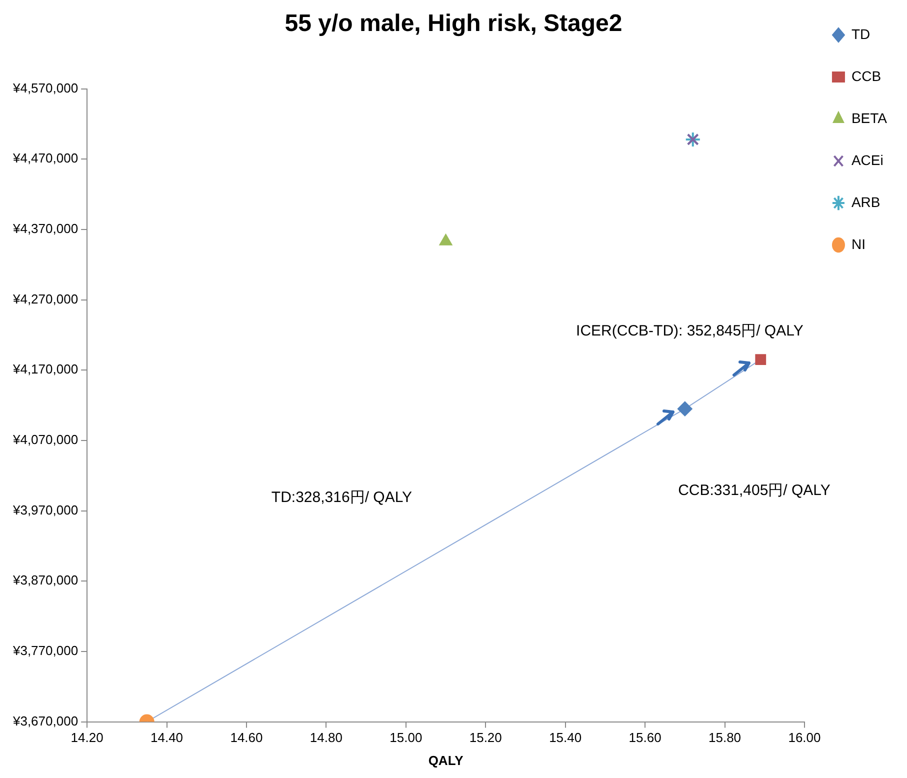  What do you see at coordinates (341, 497) in the screenshot?
I see `annotation: TD:328,316円/ QALY` at bounding box center [341, 497].